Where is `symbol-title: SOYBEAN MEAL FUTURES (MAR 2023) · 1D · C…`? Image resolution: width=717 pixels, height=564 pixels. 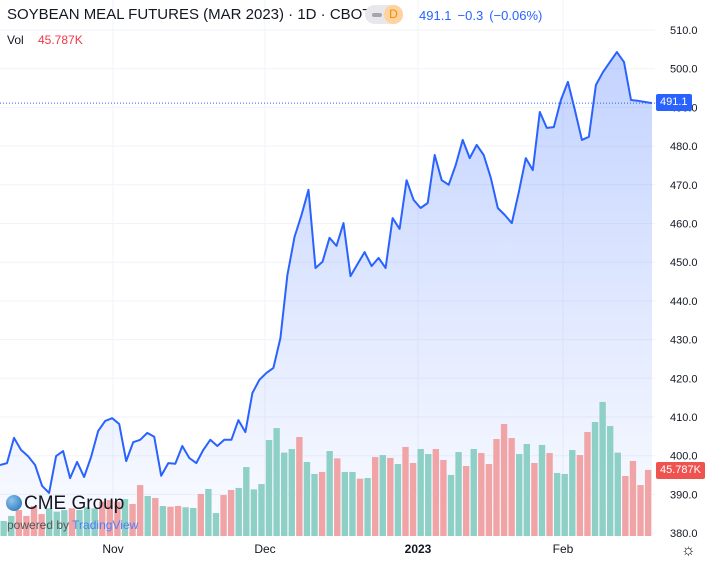 symbol-title: SOYBEAN MEAL FUTURES (MAR 2023) · 1D · C… is located at coordinates (189, 14).